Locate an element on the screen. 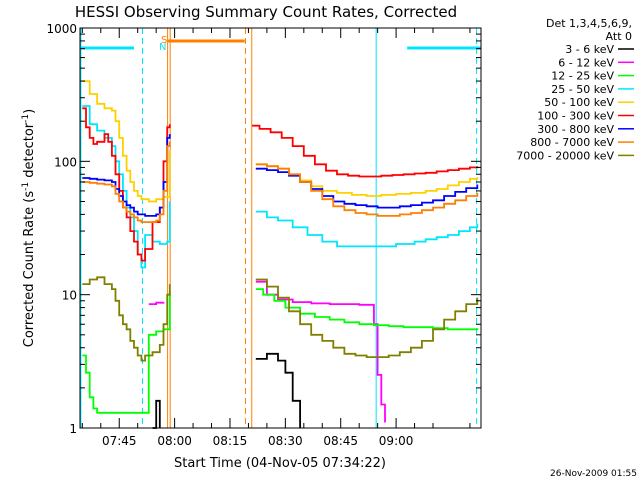  y-tick-label-3: 1000 is located at coordinates (61, 29).